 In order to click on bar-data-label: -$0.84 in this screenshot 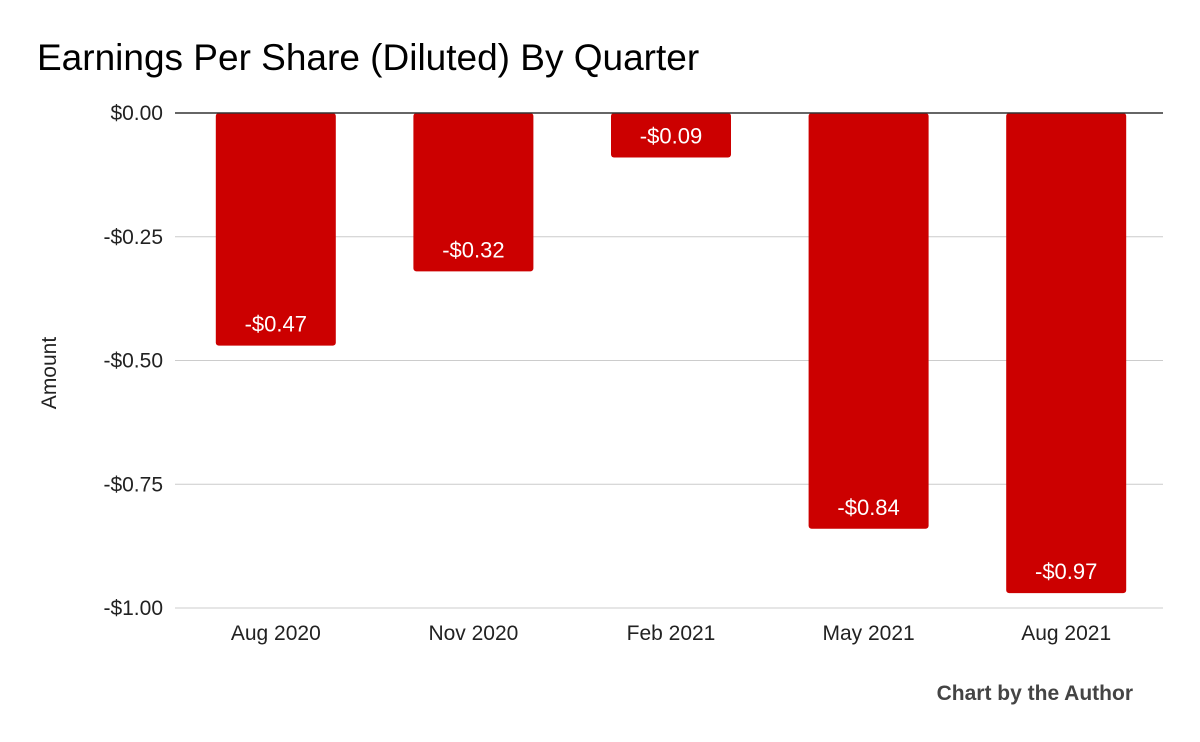, I will do `click(868, 507)`.